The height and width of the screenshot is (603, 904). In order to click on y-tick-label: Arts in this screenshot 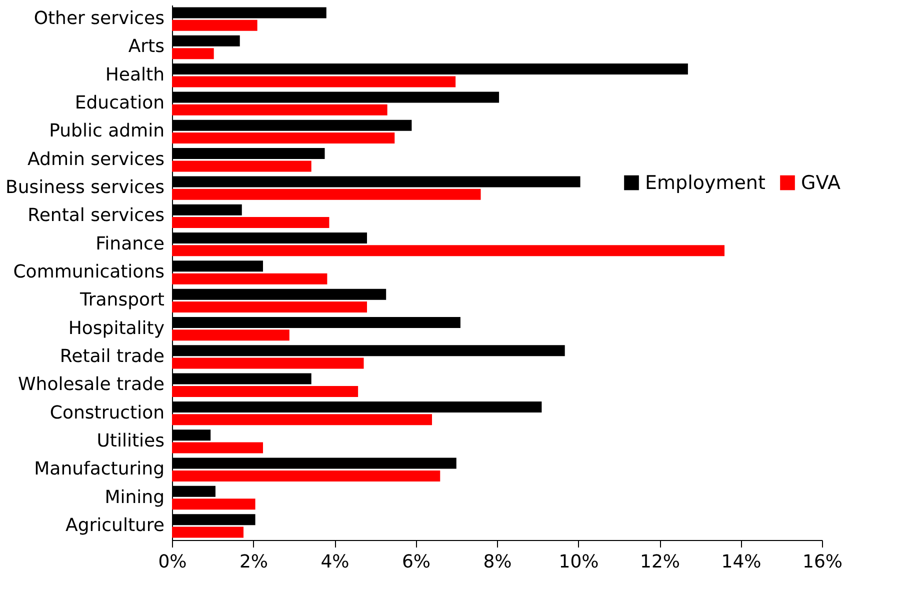, I will do `click(146, 47)`.